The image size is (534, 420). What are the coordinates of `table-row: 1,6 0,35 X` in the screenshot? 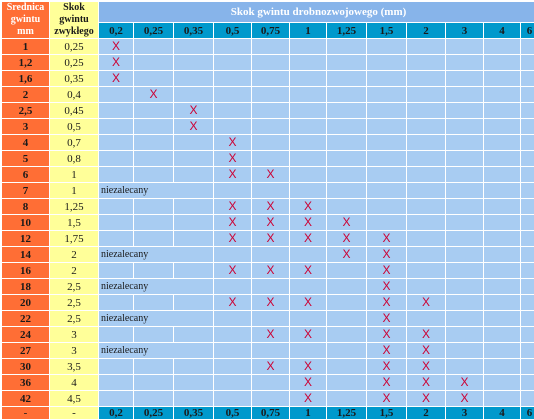 It's located at (268, 78).